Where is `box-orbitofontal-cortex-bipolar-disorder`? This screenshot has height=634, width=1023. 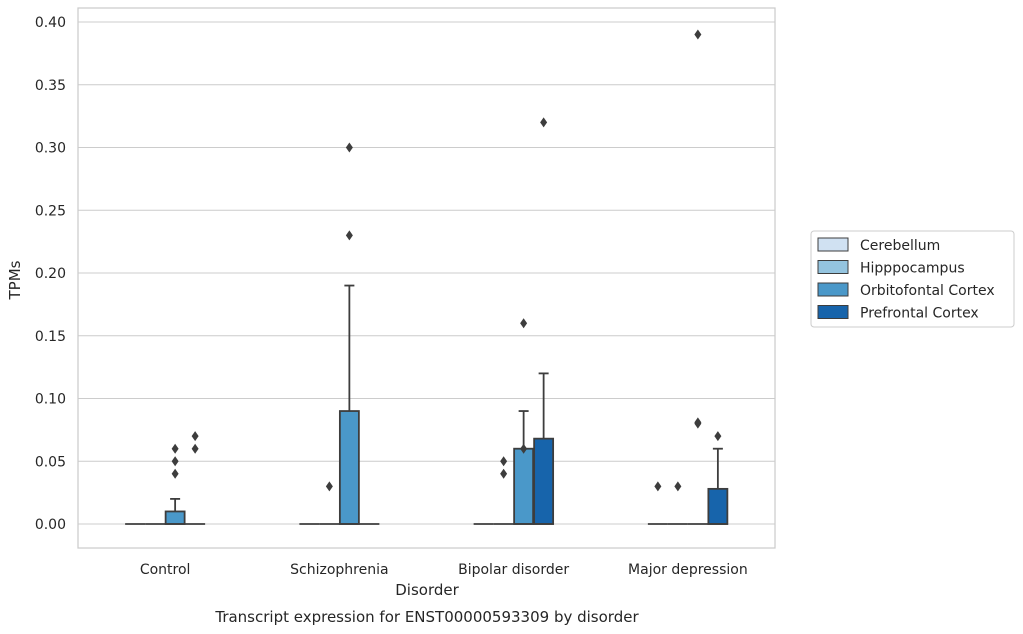 box-orbitofontal-cortex-bipolar-disorder is located at coordinates (524, 421).